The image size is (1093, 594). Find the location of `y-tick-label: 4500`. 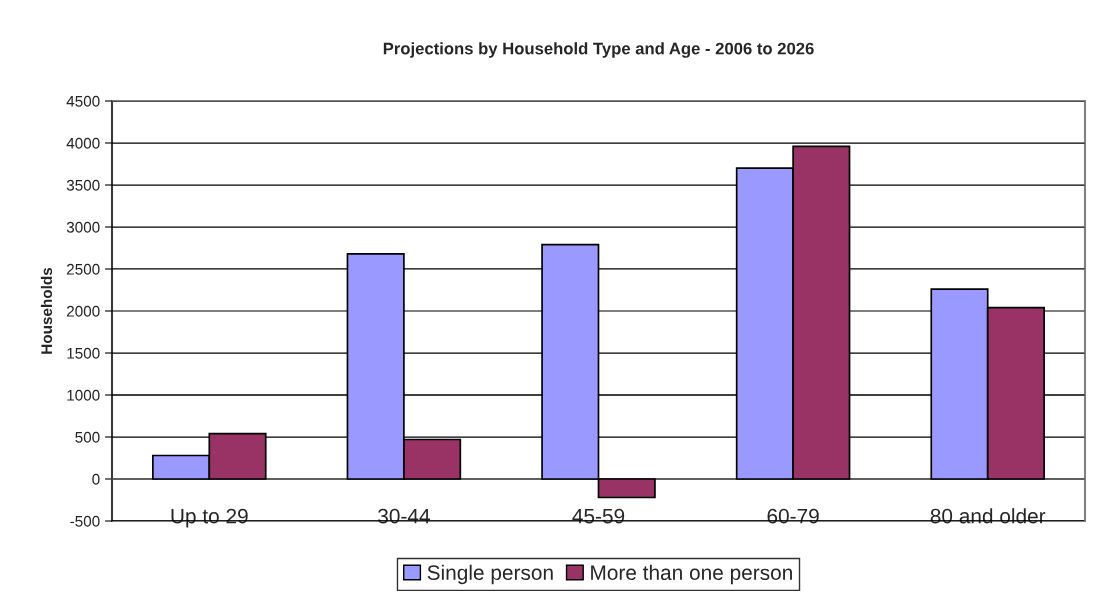

y-tick-label: 4500 is located at coordinates (83, 101).